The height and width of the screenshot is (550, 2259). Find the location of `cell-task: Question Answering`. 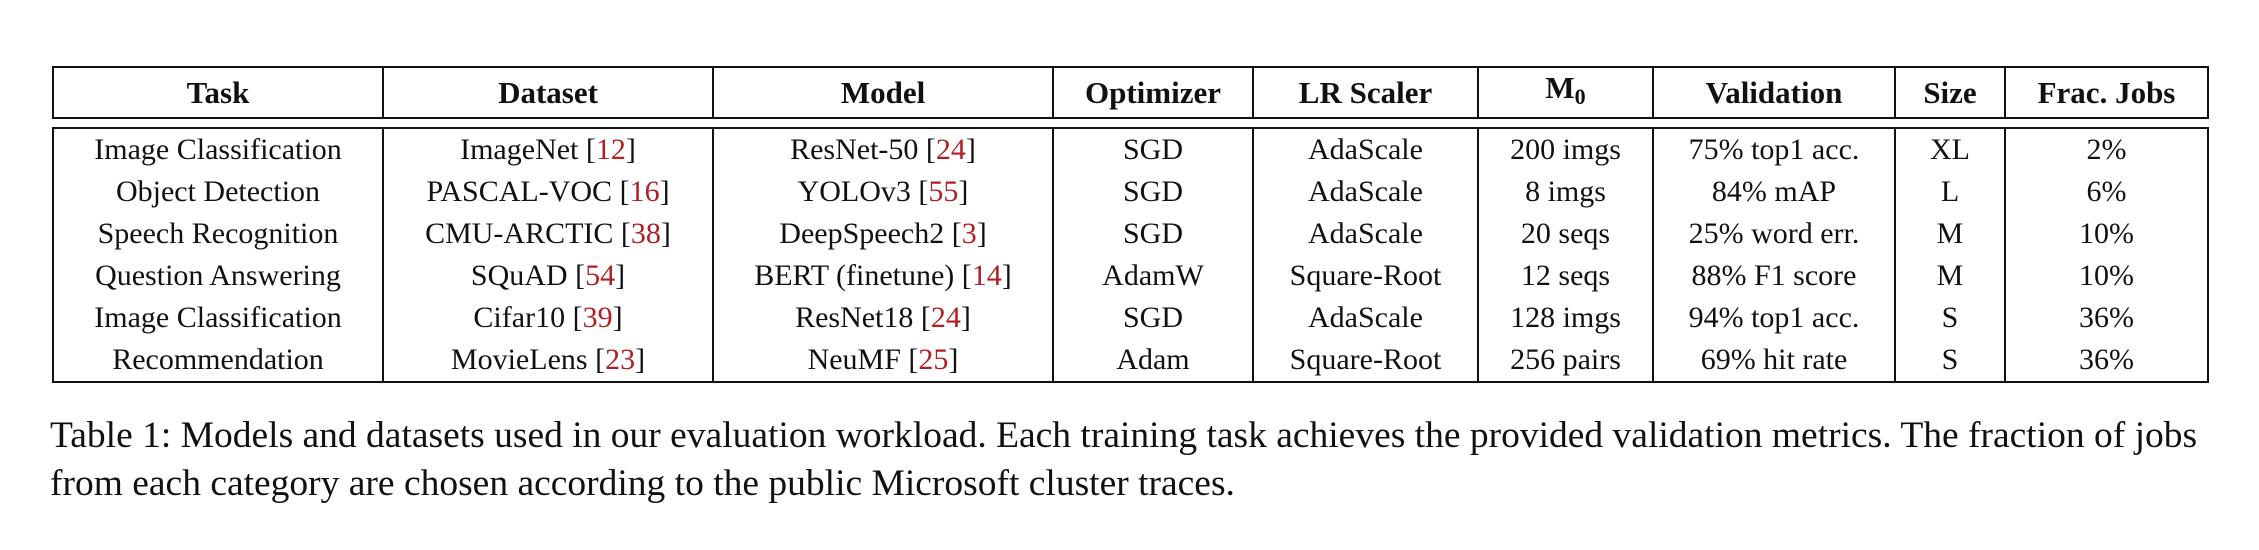

cell-task: Question Answering is located at coordinates (218, 276).